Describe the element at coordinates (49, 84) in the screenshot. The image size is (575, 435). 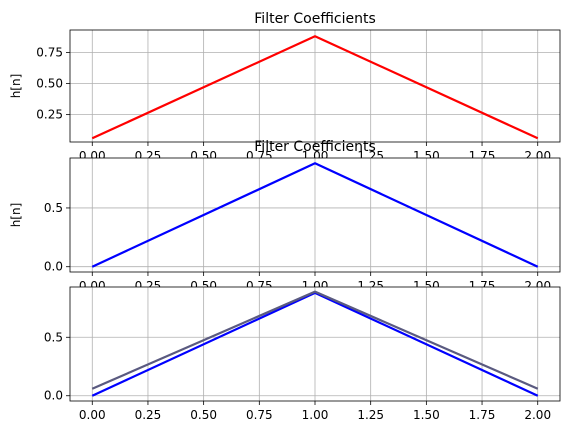
I see `y-tick-label: 0.50` at that location.